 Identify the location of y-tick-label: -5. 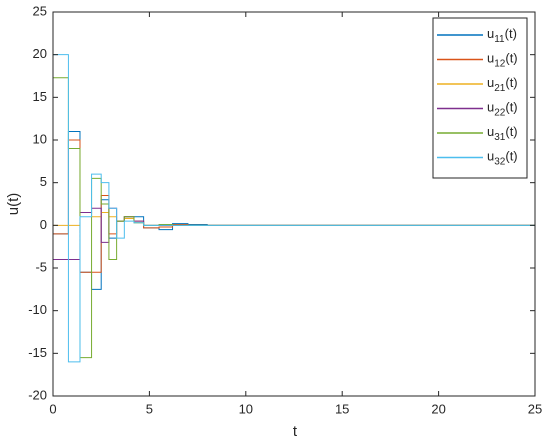
(41, 266).